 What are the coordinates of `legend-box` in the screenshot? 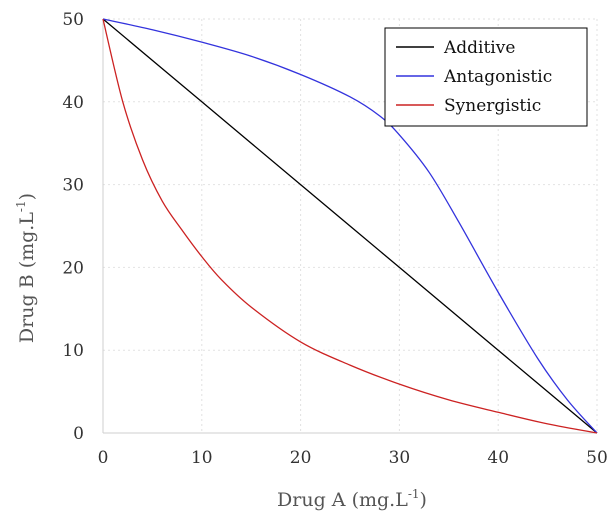 It's located at (486, 77).